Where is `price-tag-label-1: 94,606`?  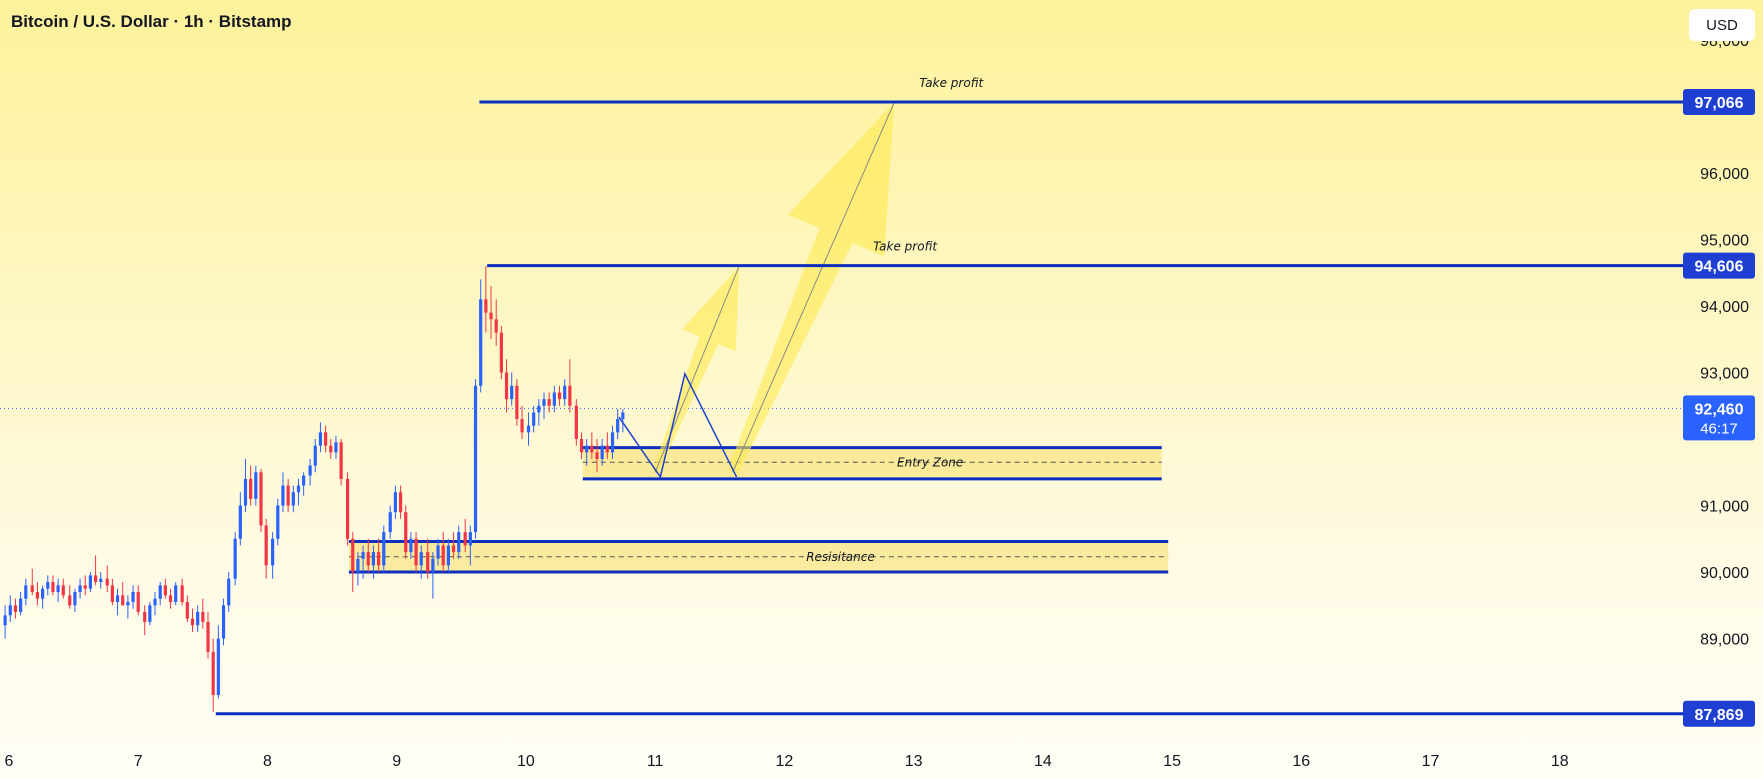
price-tag-label-1: 94,606 is located at coordinates (1719, 267).